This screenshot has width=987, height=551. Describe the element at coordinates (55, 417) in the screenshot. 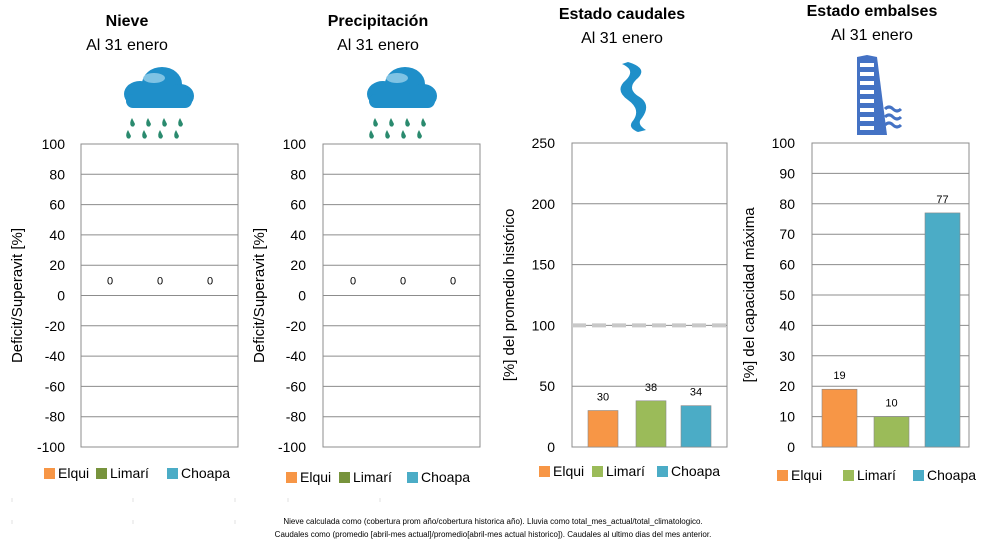

I see `y-tick-label: -80` at that location.